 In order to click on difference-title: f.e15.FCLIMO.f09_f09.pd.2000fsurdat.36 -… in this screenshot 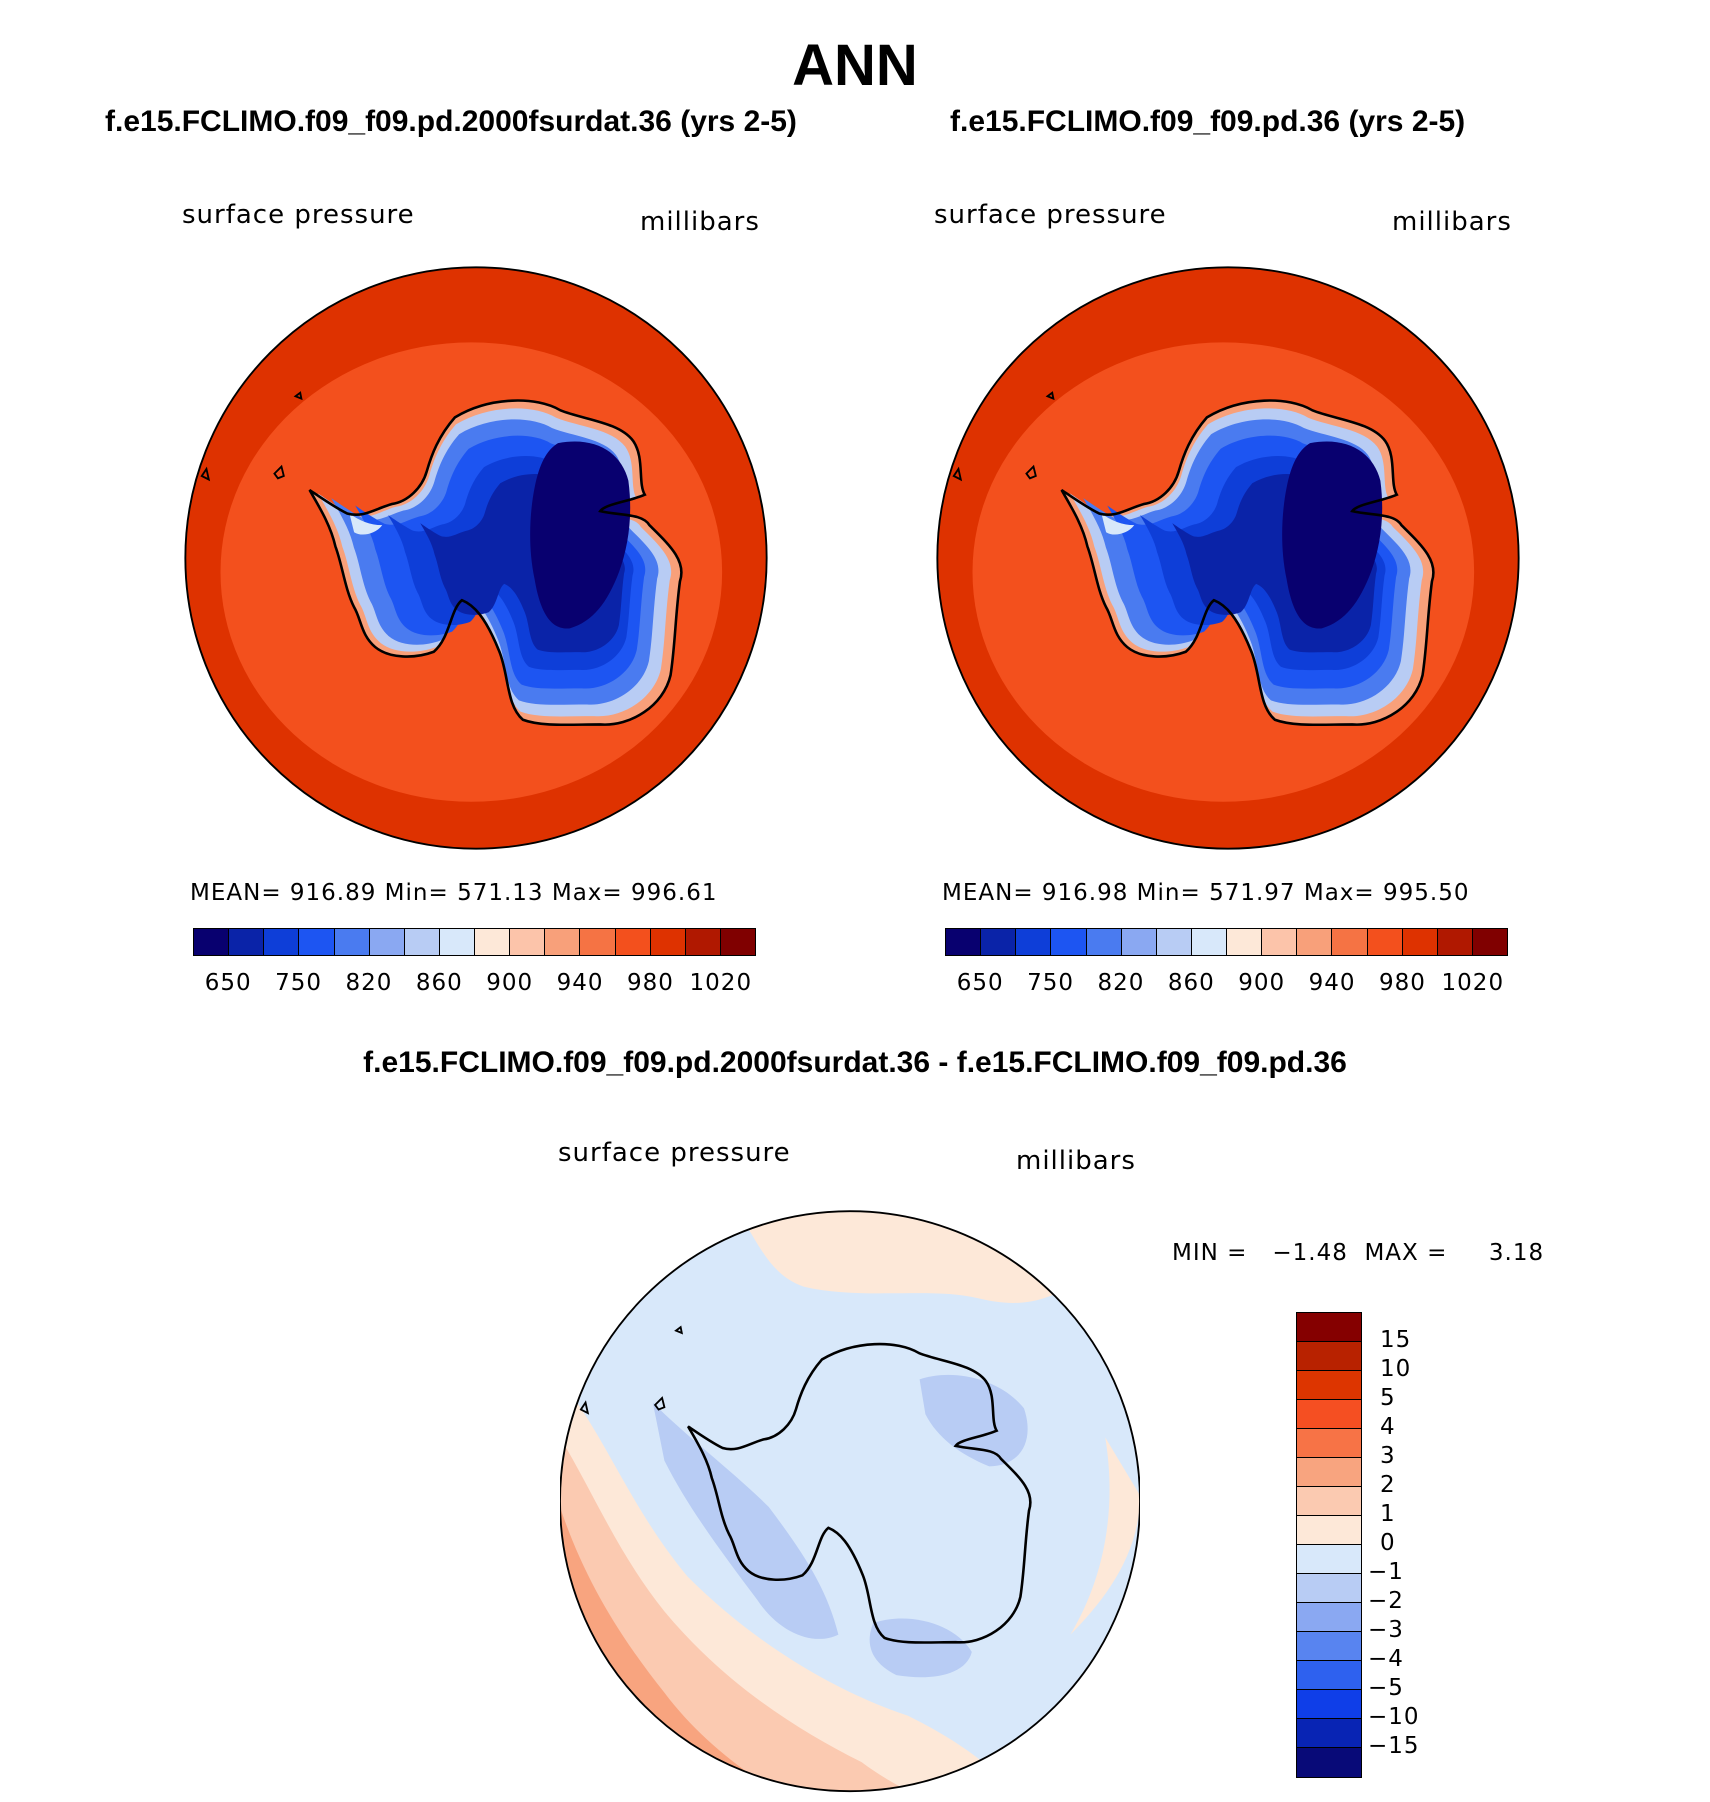, I will do `click(855, 1062)`.